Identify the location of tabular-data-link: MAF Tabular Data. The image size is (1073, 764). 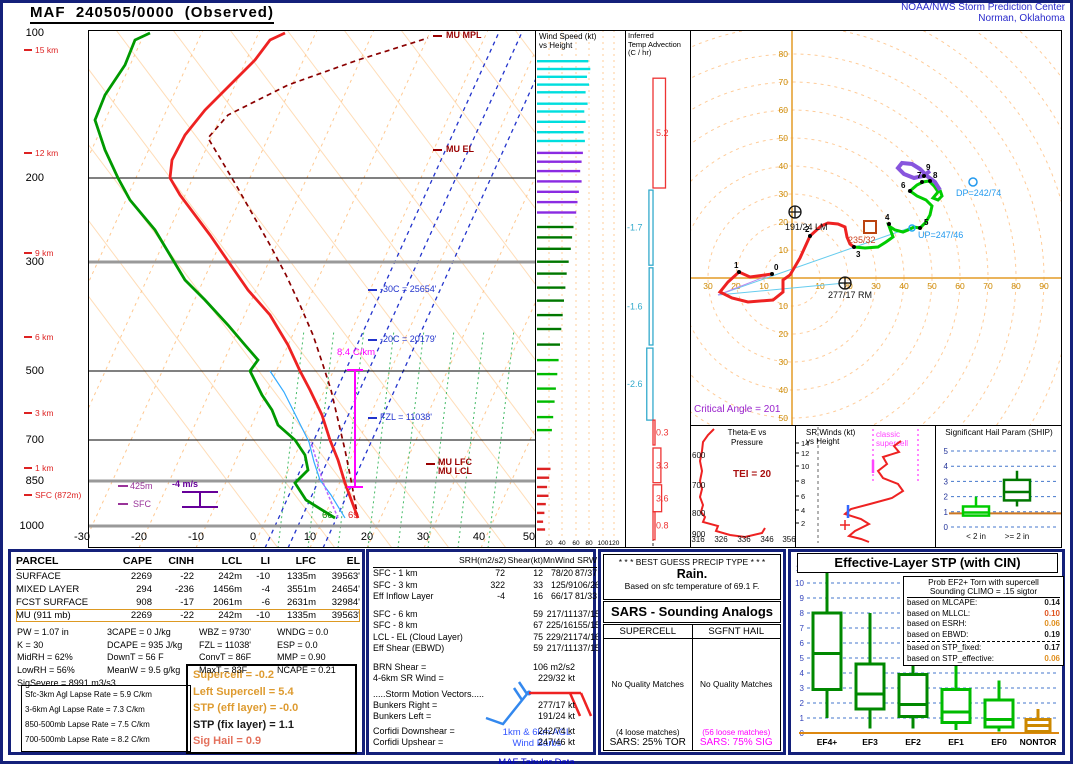
(536, 760).